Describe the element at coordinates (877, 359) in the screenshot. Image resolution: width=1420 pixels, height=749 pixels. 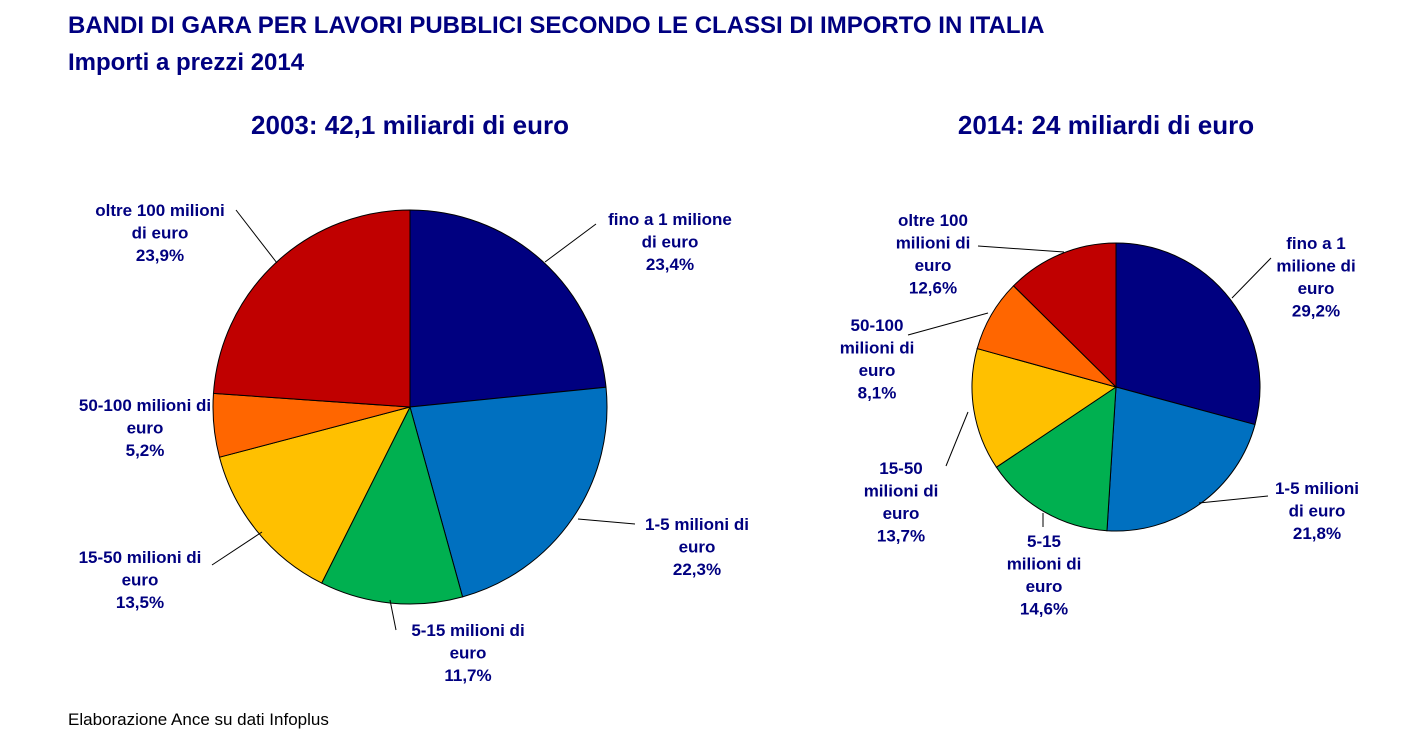
I see `pie-2014-label-4: 50-100 milioni di euro 8,1%` at that location.